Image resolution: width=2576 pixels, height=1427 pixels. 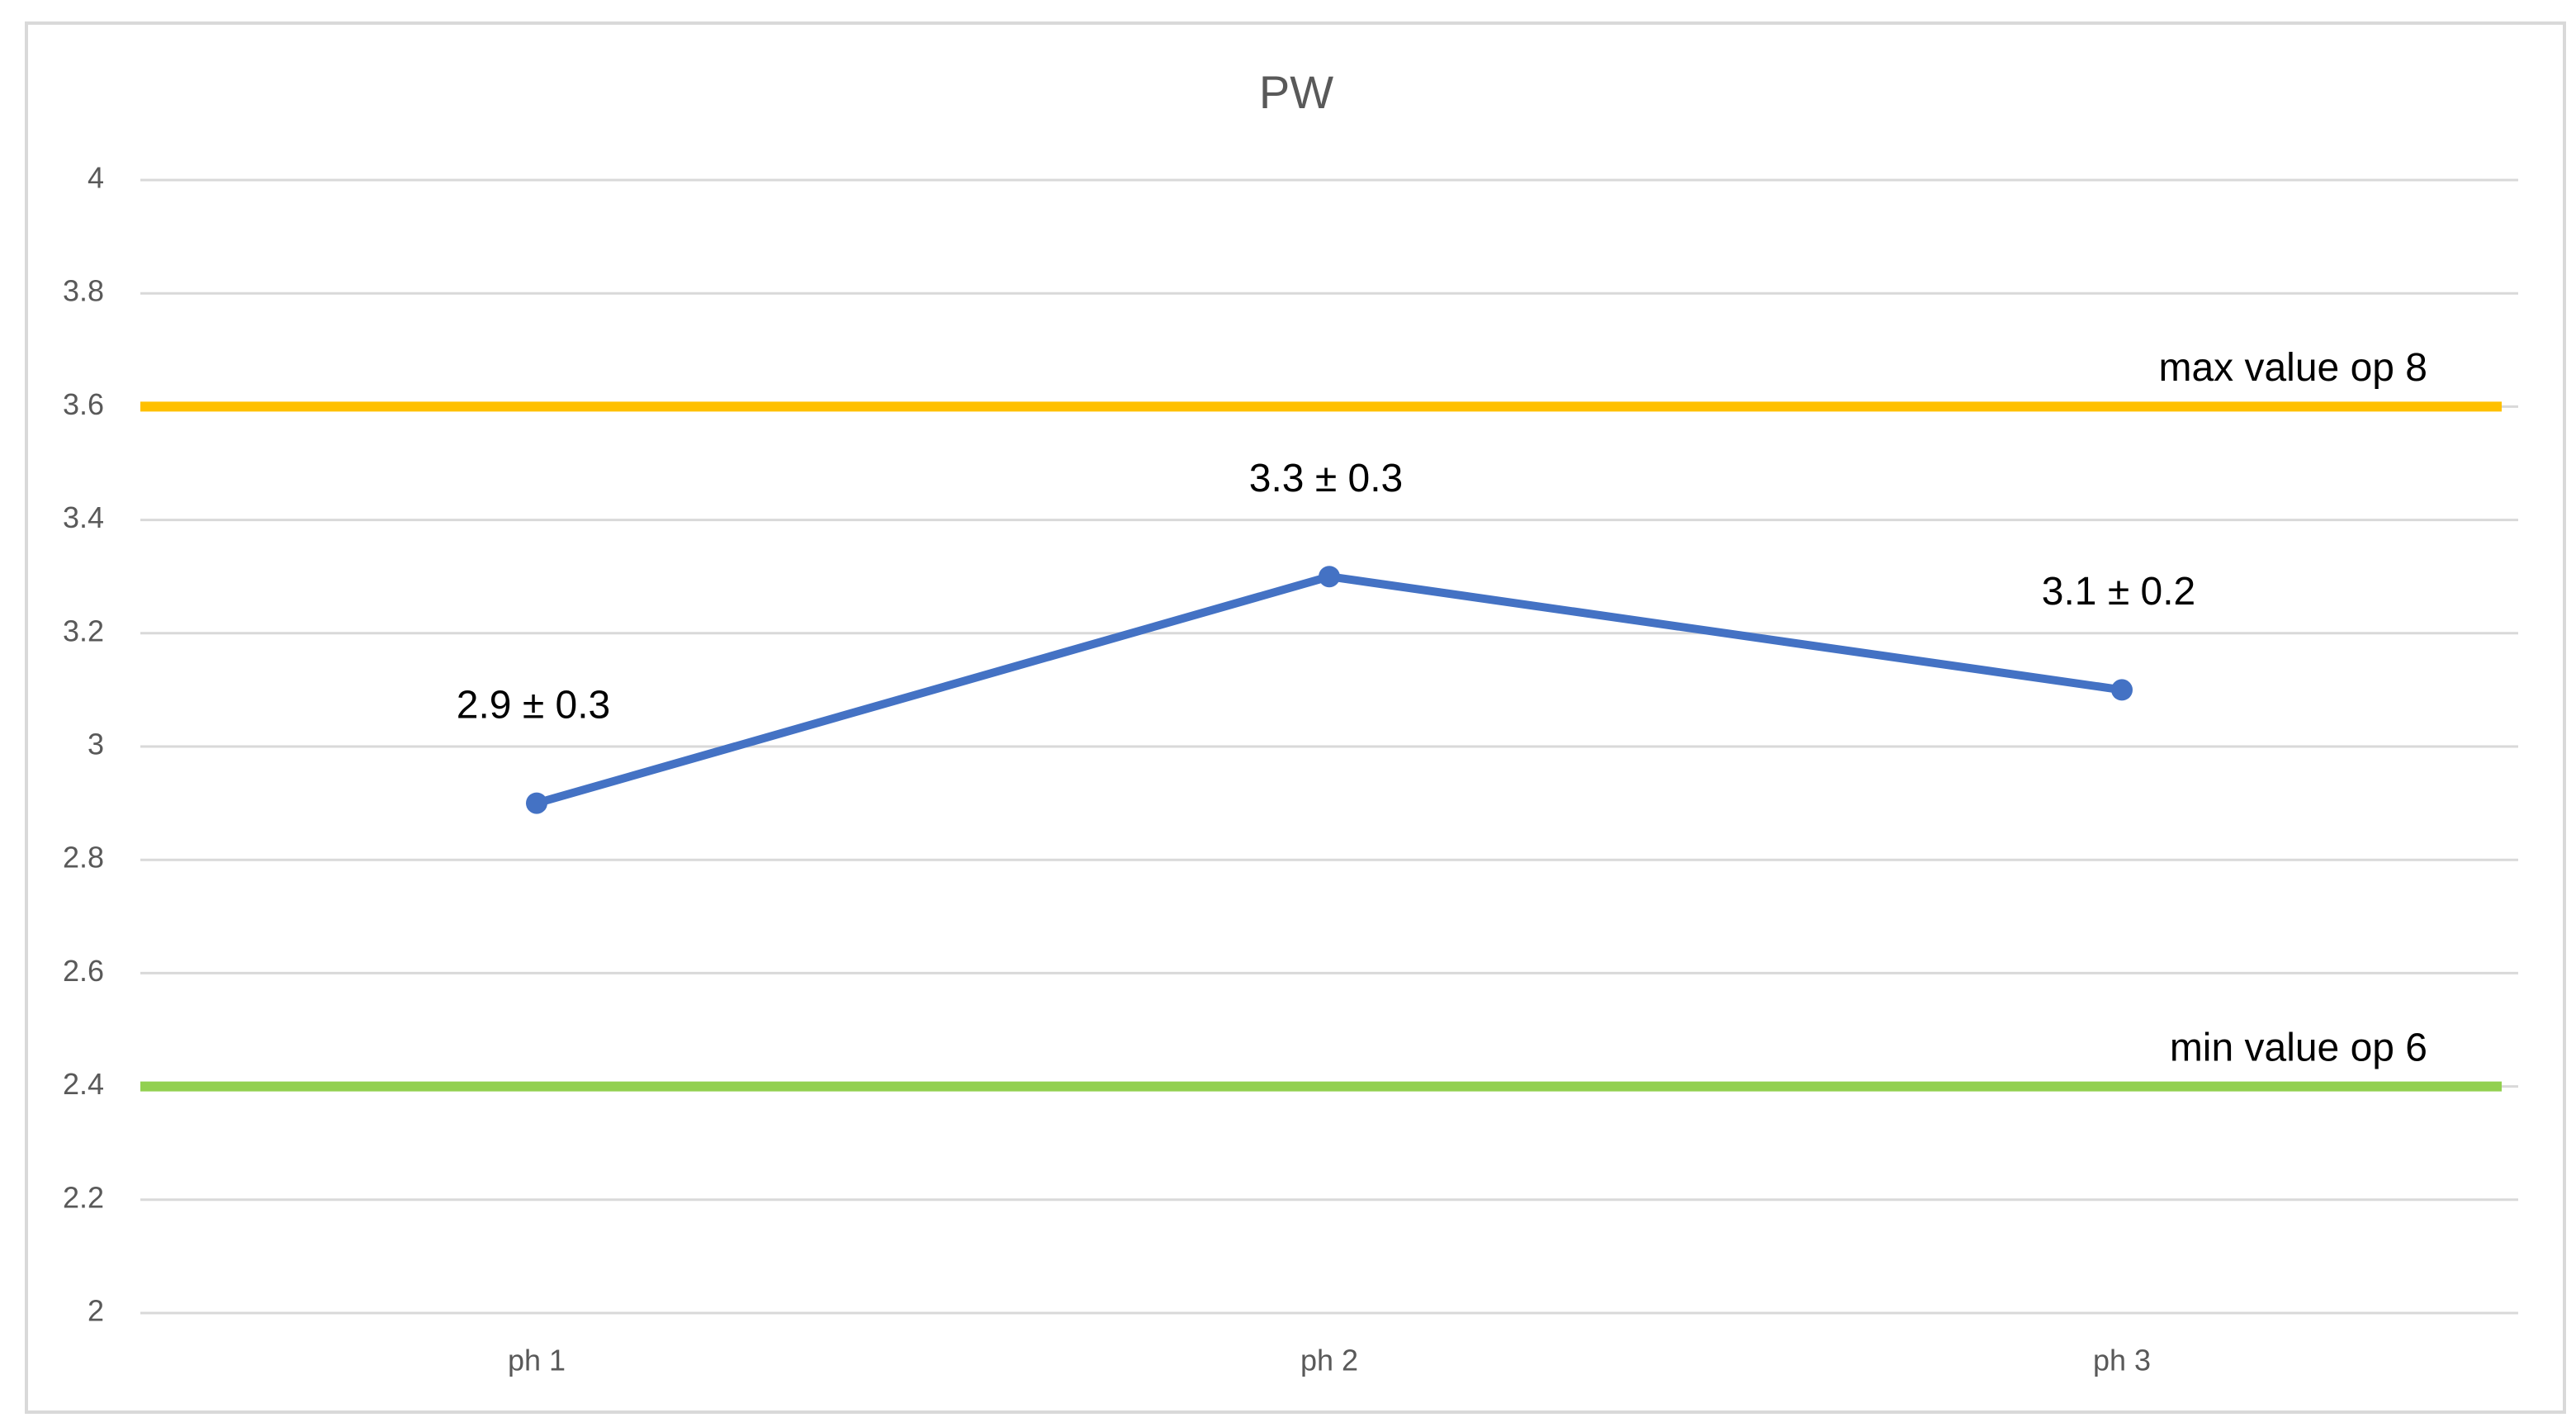 What do you see at coordinates (83, 517) in the screenshot?
I see `y-tick-label: 3.4` at bounding box center [83, 517].